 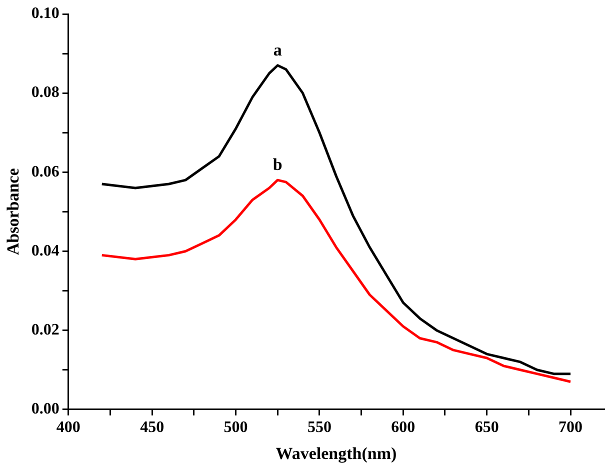 What do you see at coordinates (236, 427) in the screenshot?
I see `x-tick-label: 500` at bounding box center [236, 427].